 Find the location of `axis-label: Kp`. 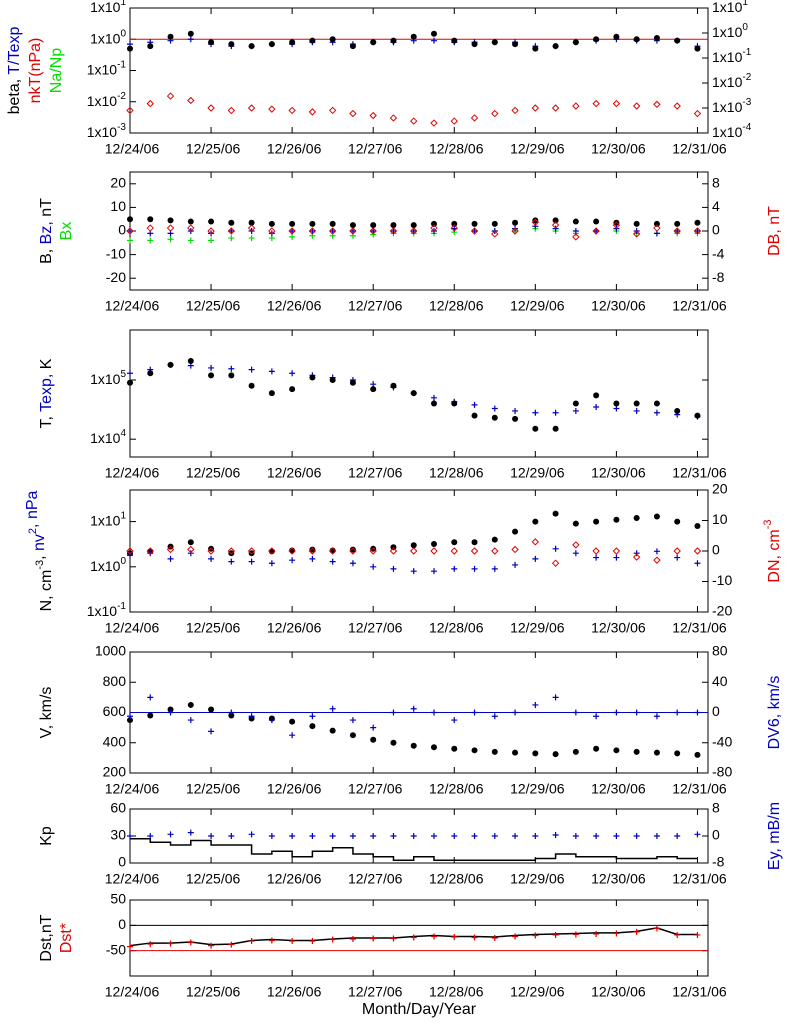

axis-label: Kp is located at coordinates (46, 836).